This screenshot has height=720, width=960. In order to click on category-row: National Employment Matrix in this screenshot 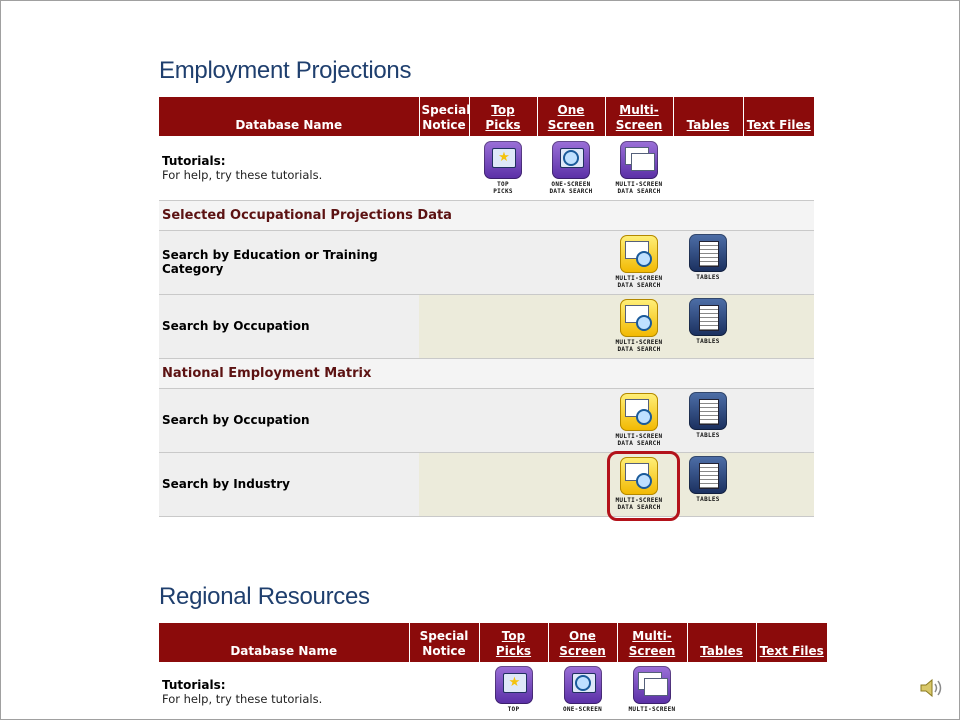, I will do `click(486, 373)`.